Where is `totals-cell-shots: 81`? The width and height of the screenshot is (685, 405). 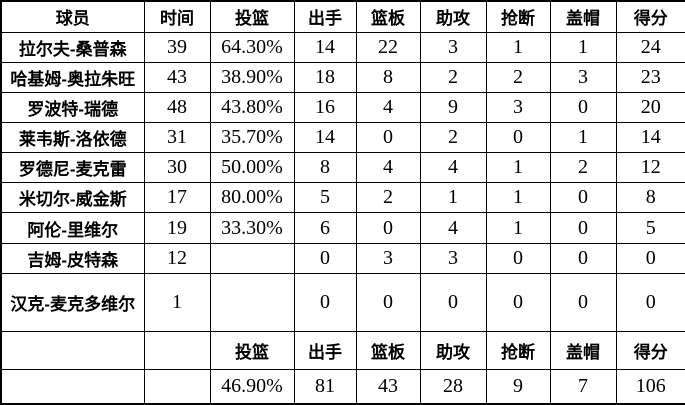
totals-cell-shots: 81 is located at coordinates (325, 387).